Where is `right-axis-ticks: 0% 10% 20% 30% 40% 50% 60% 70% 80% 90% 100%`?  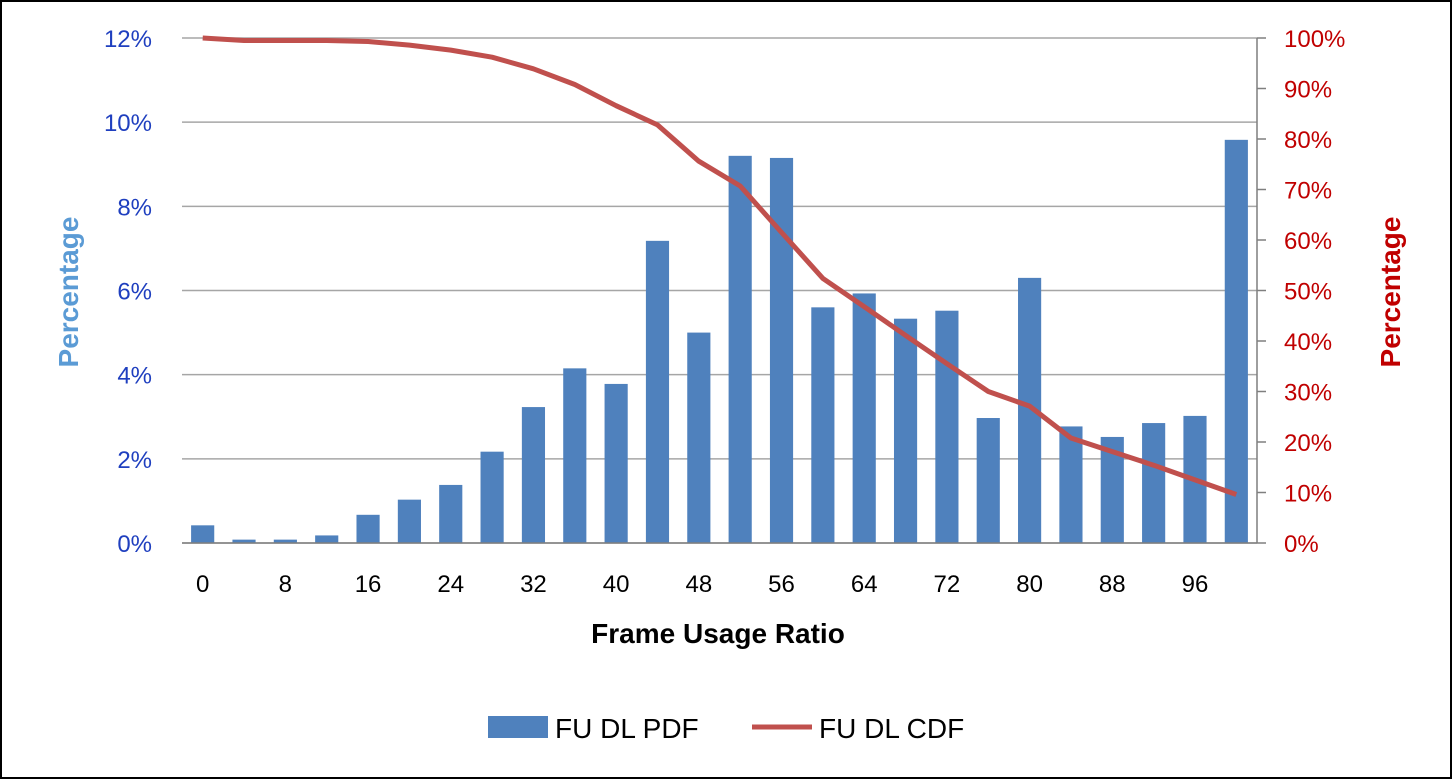
right-axis-ticks: 0% 10% 20% 30% 40% 50% 60% 70% 80% 90% 100% is located at coordinates (1314, 292).